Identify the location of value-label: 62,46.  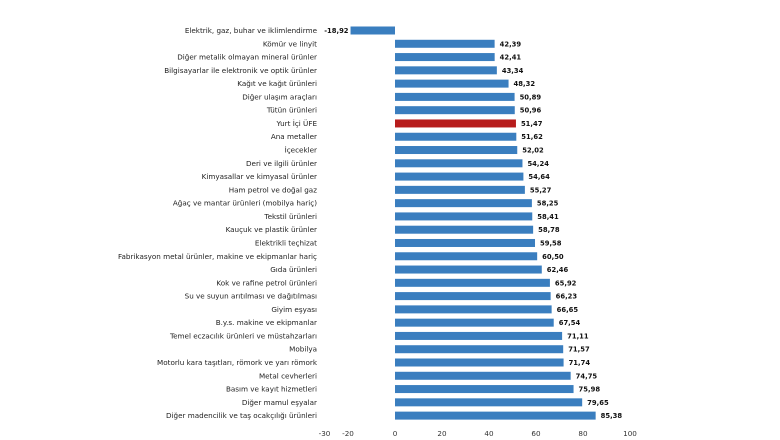
(558, 270).